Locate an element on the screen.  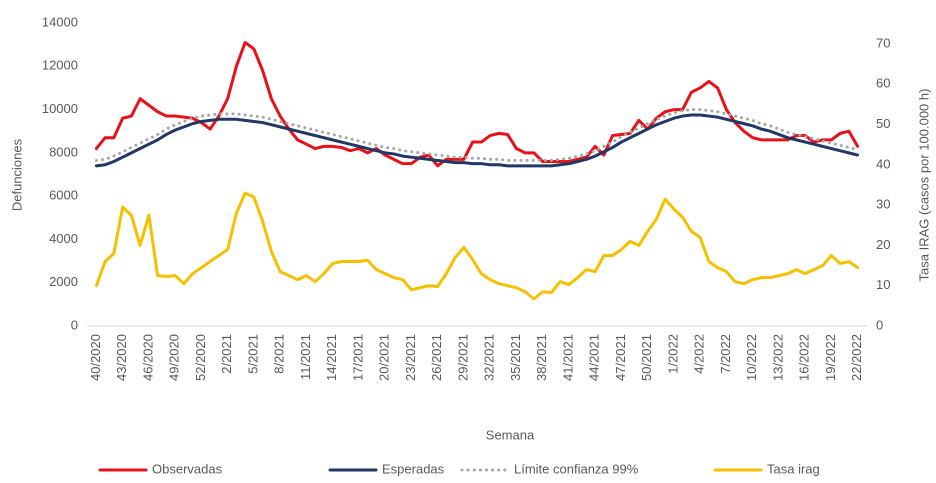
x-tick-label: 8/2021 is located at coordinates (279, 354).